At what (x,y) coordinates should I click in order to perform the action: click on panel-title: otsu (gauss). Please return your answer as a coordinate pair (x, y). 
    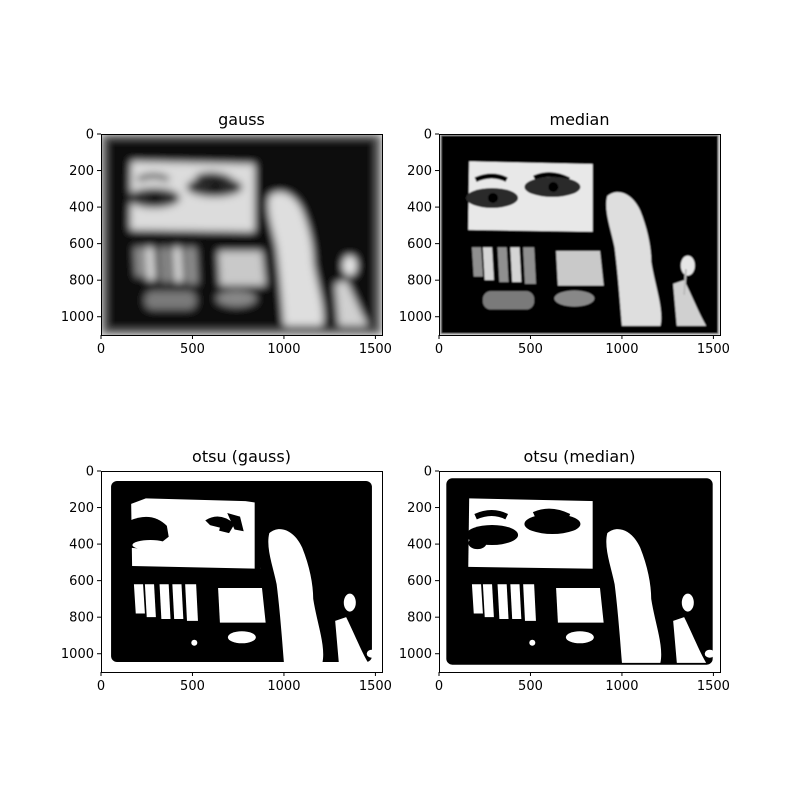
    Looking at the image, I should click on (241, 456).